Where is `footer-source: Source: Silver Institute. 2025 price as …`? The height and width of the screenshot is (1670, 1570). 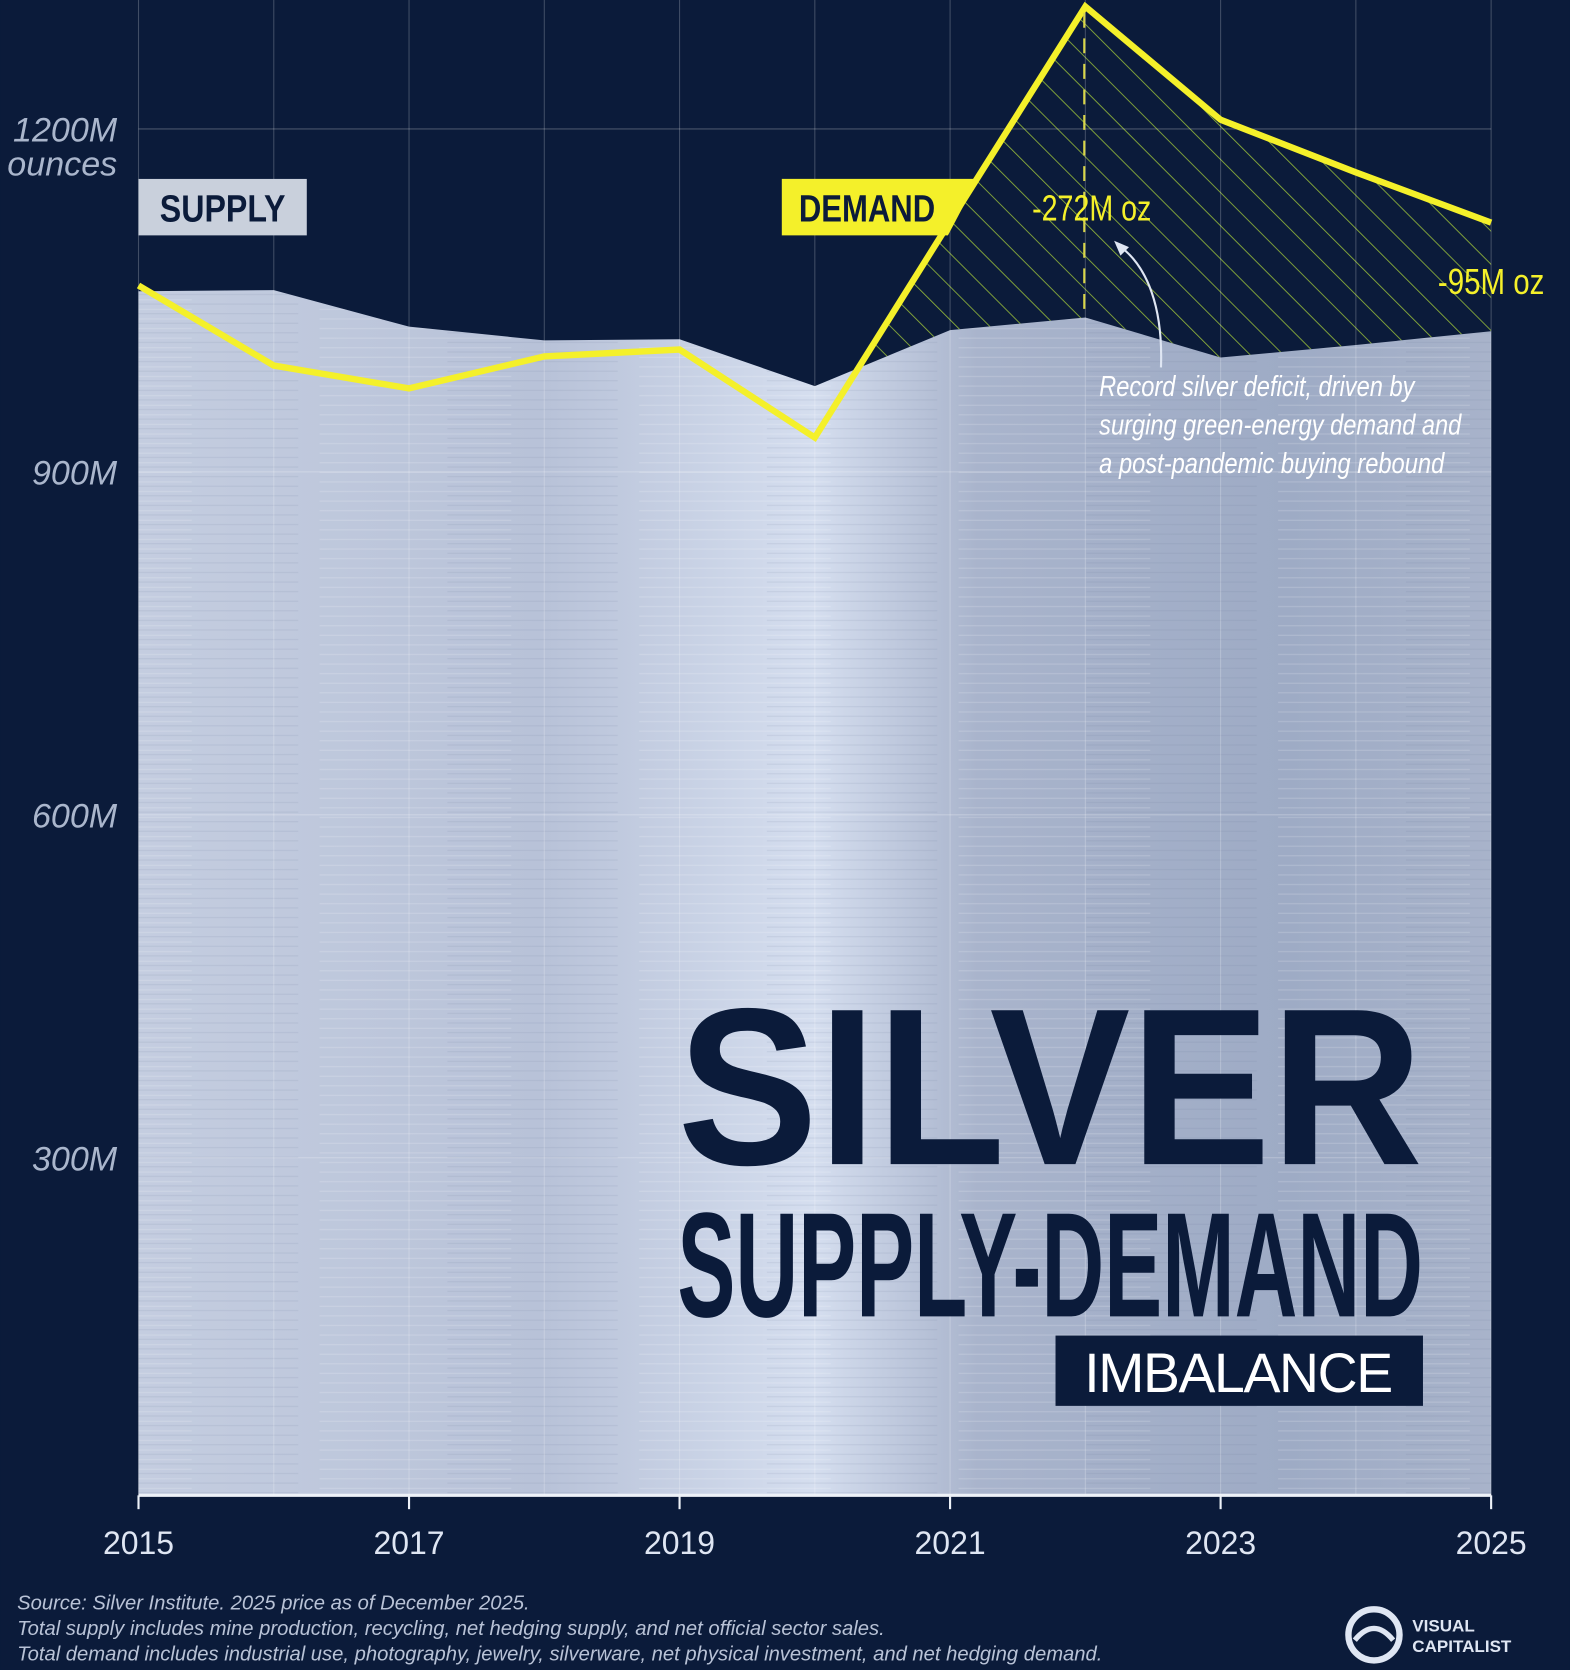 footer-source: Source: Silver Institute. 2025 price as … is located at coordinates (273, 1603).